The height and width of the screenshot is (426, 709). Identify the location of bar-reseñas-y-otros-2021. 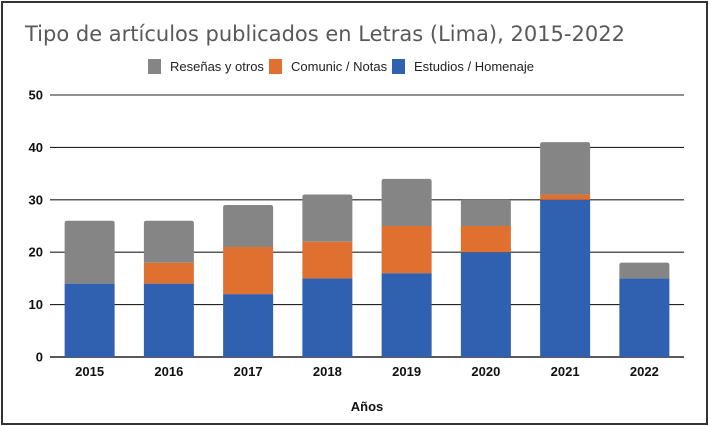
(565, 168).